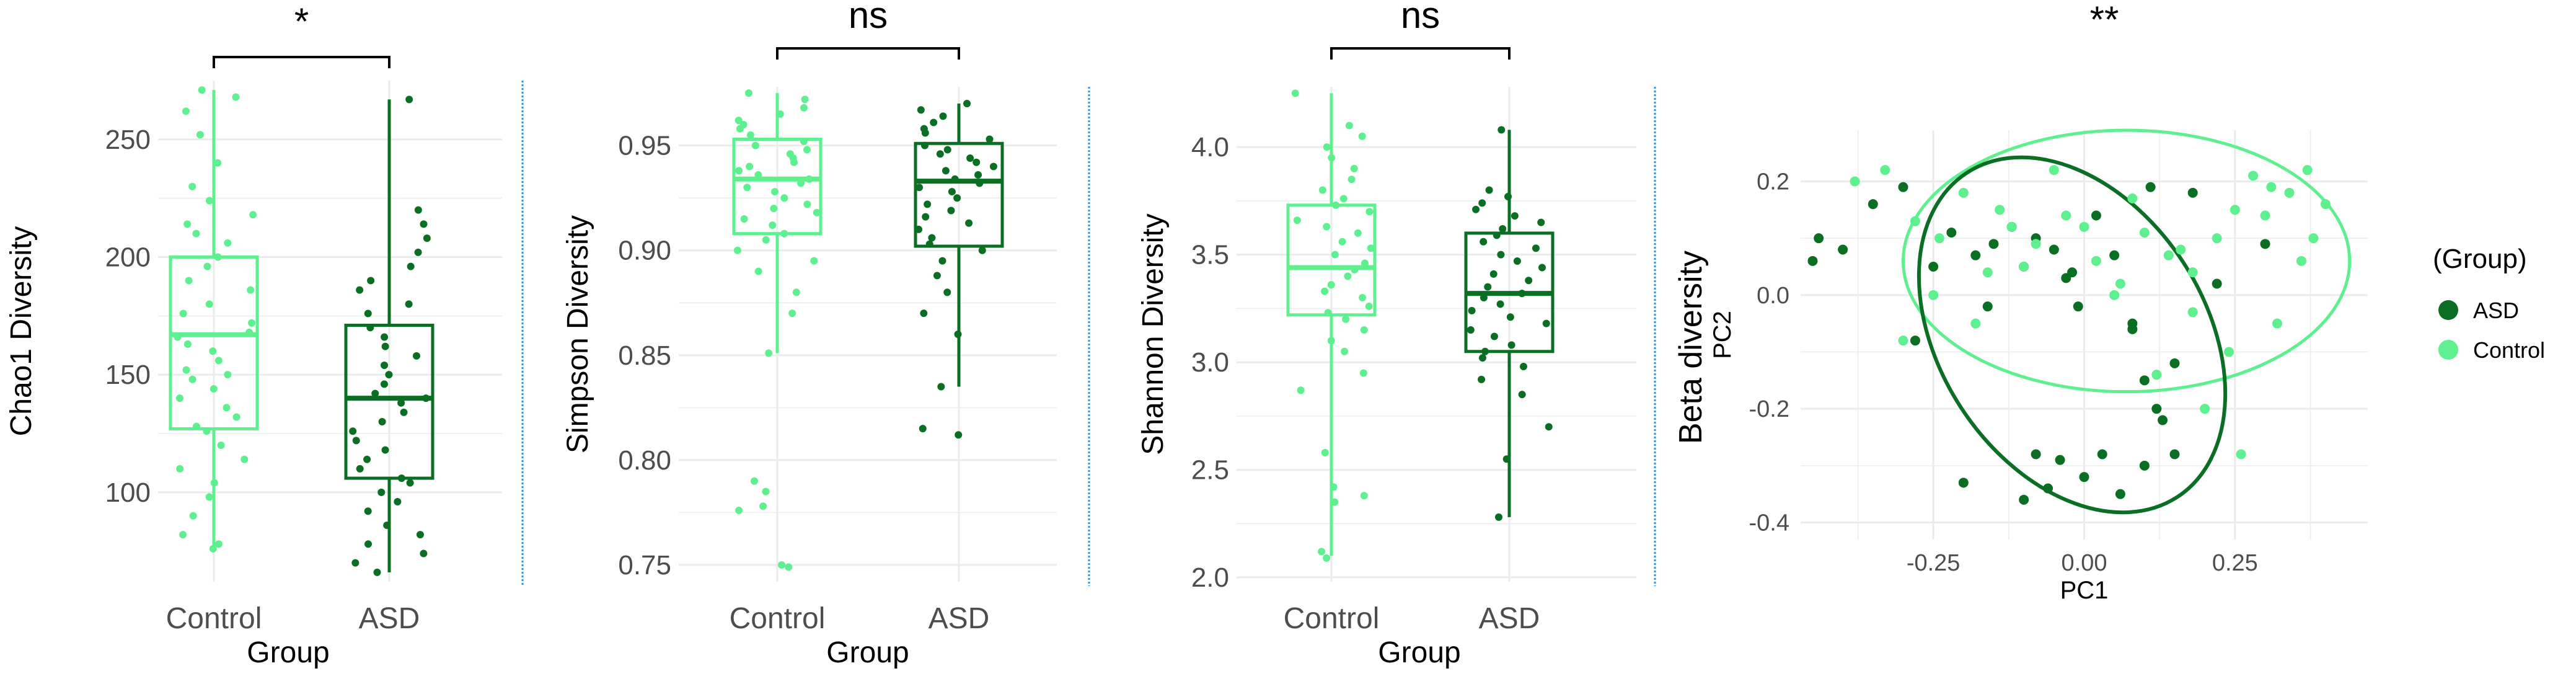  What do you see at coordinates (1420, 18) in the screenshot?
I see `significance-label: ns` at bounding box center [1420, 18].